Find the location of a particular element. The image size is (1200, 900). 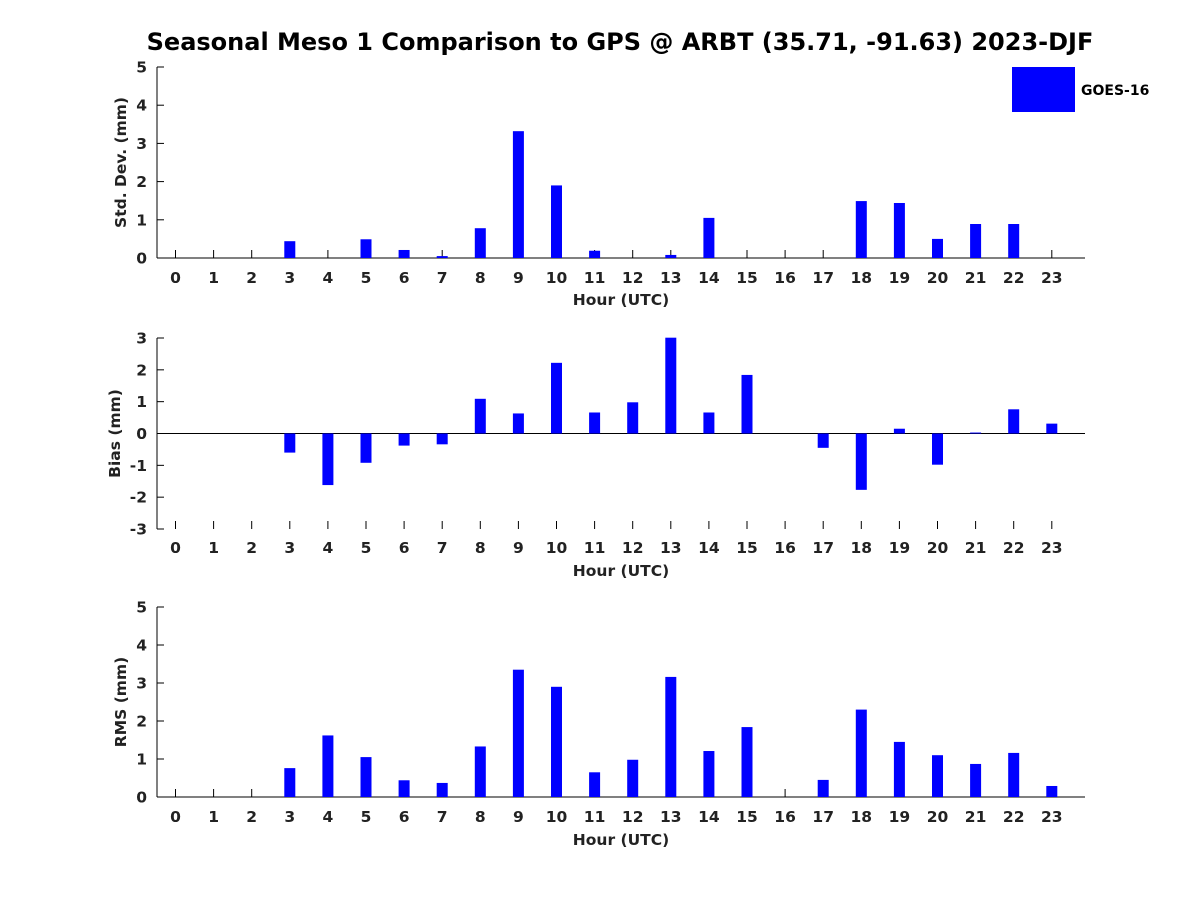

x-tick-label: 18 is located at coordinates (862, 548).